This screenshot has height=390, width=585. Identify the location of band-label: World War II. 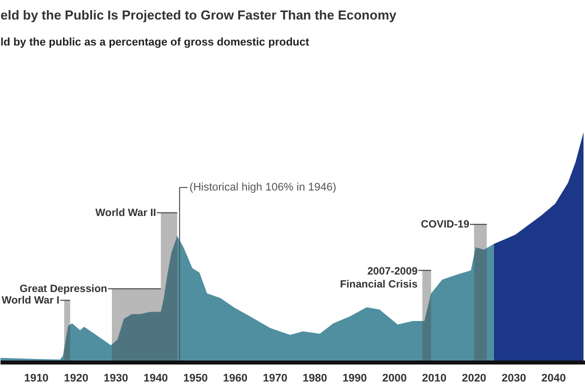
(125, 212).